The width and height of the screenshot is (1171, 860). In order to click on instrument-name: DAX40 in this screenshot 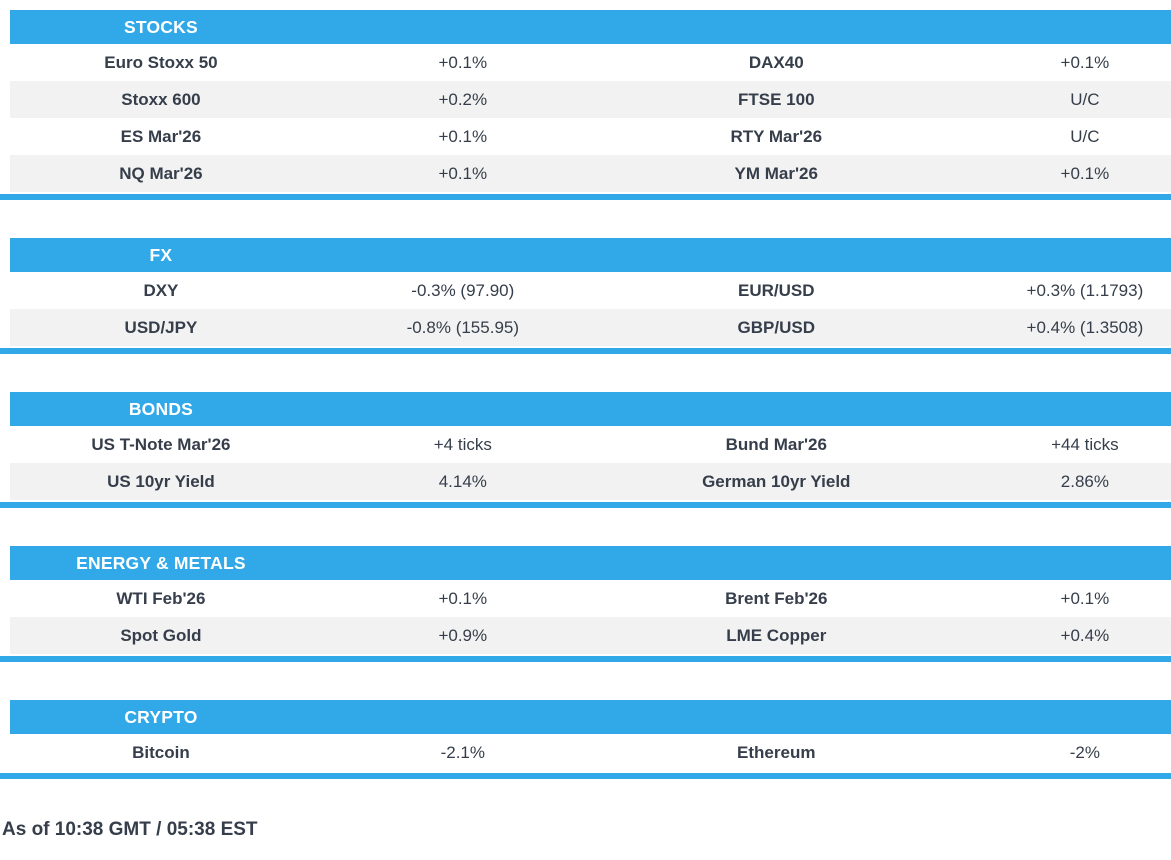, I will do `click(776, 62)`.